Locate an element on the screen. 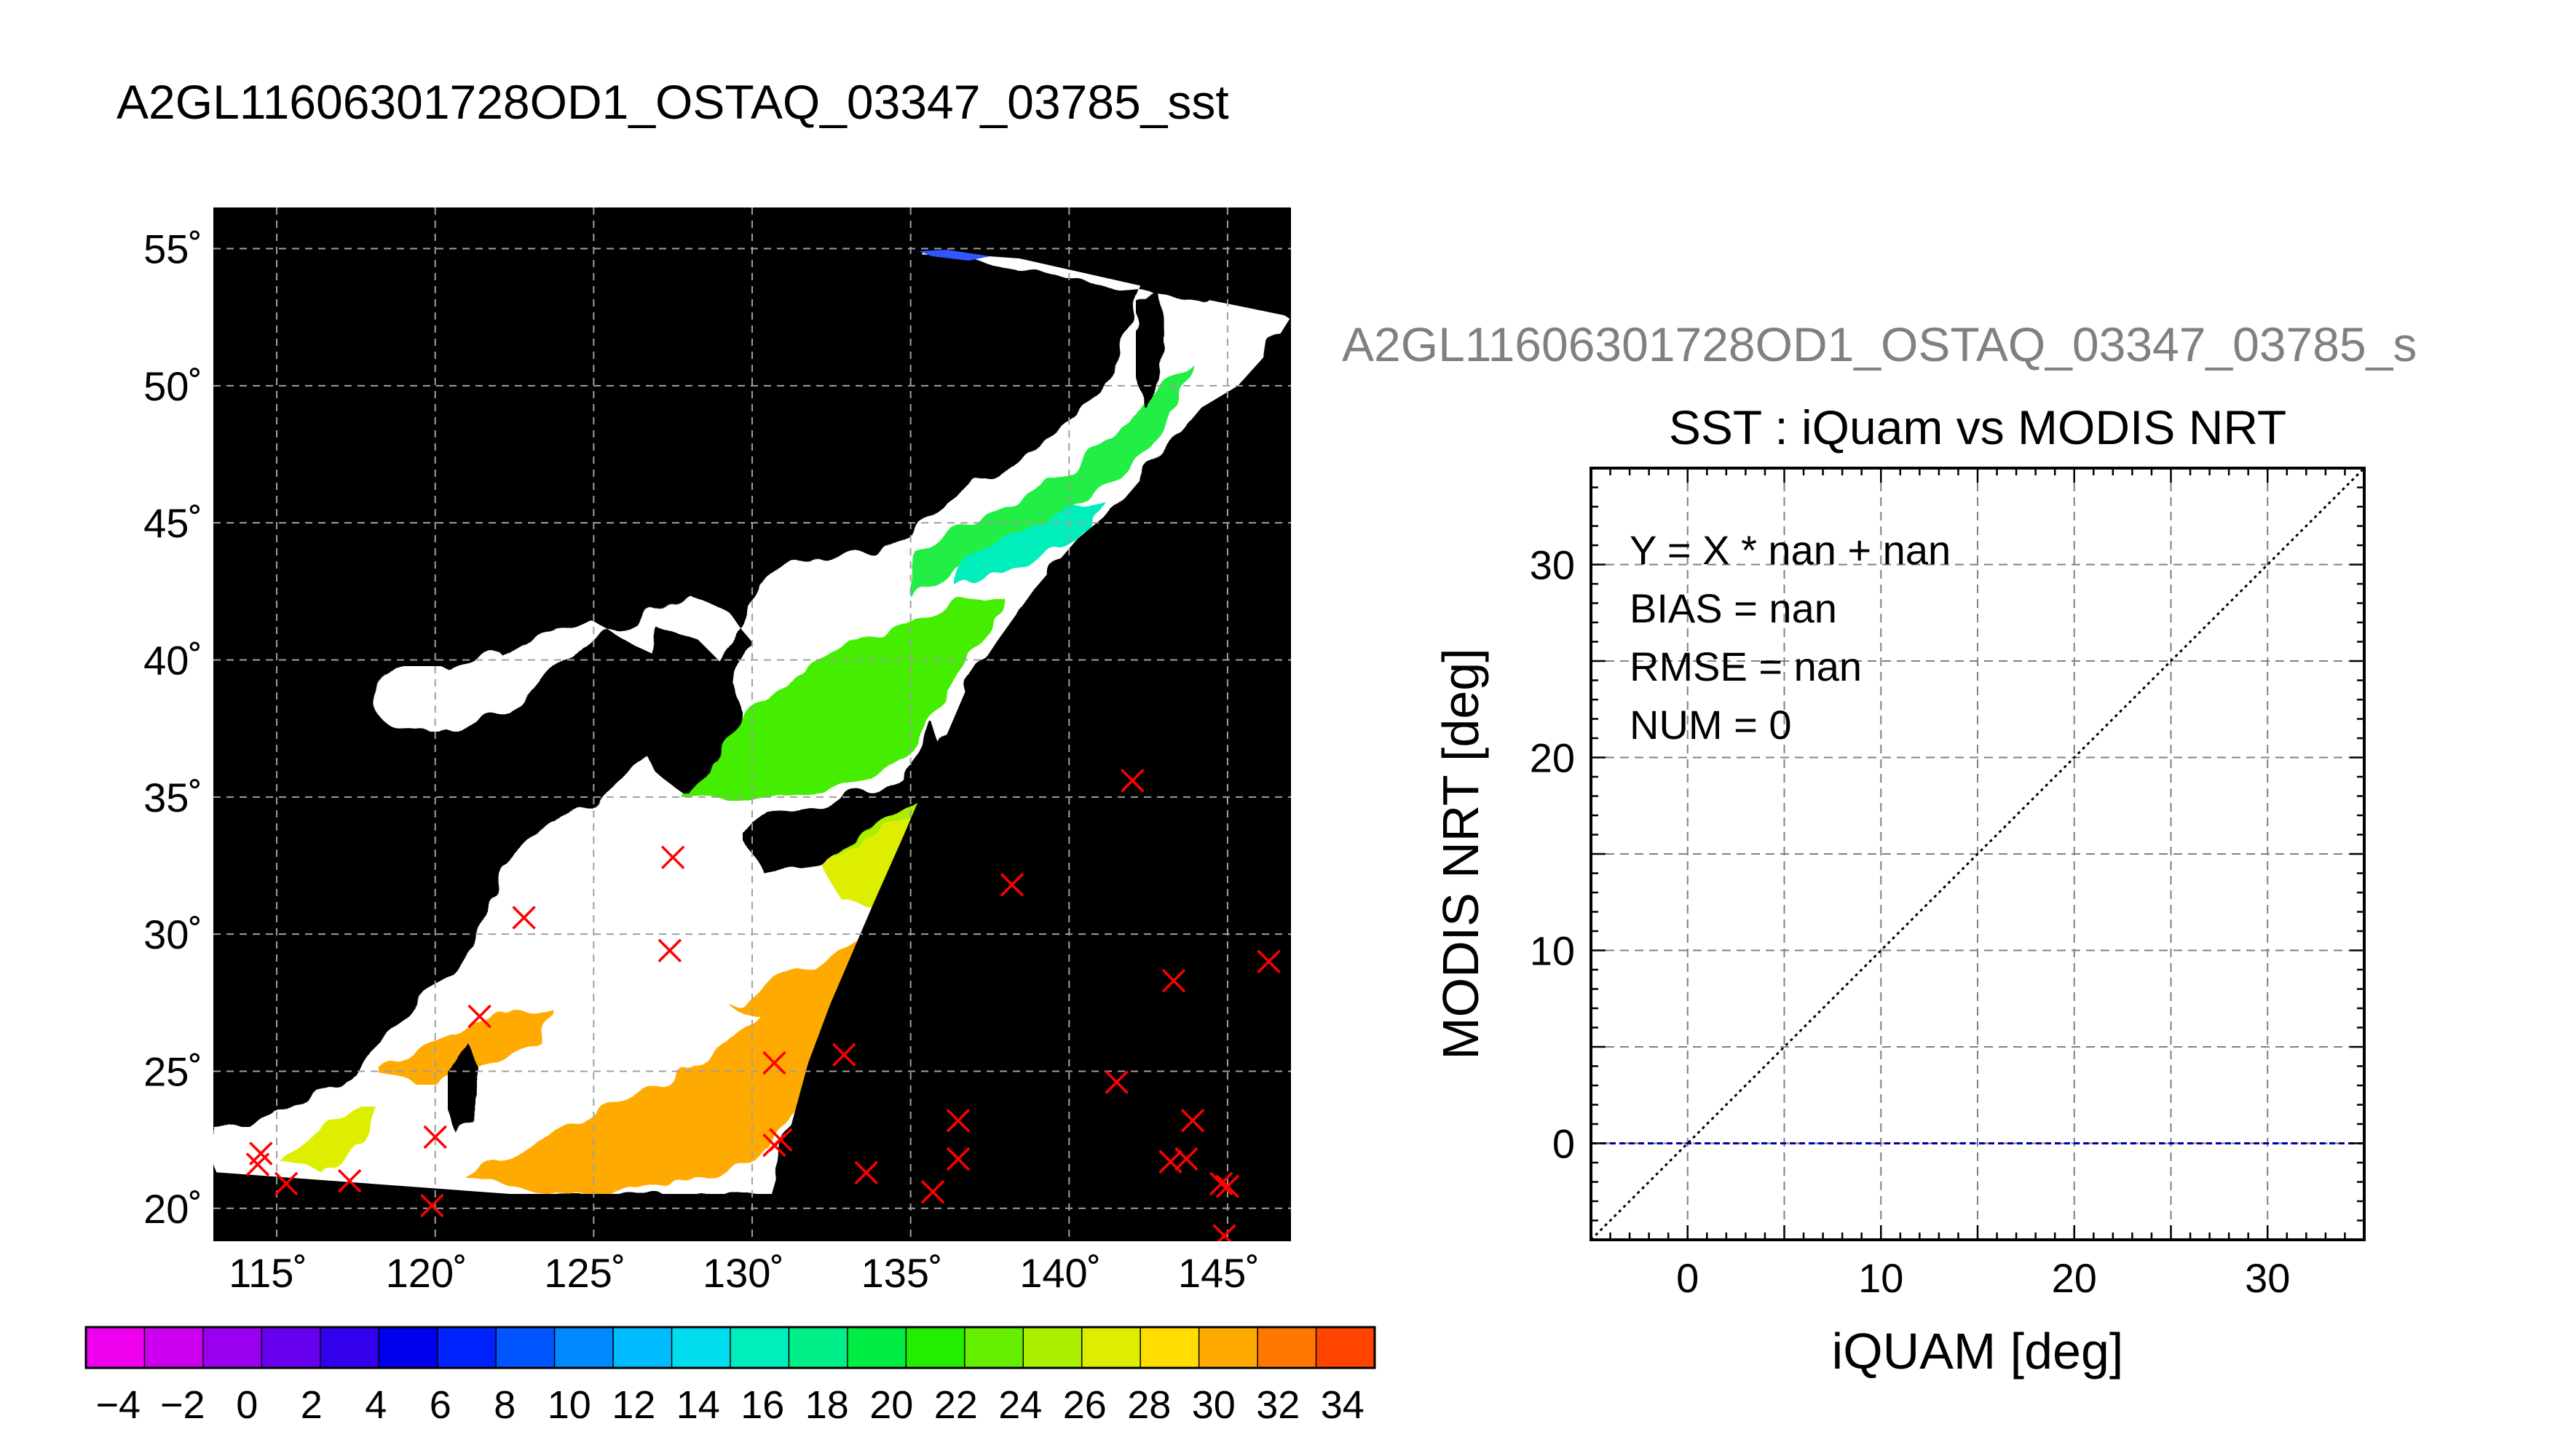 This screenshot has width=2555, height=1456. swath-edge-south is located at coordinates (492, 1206).